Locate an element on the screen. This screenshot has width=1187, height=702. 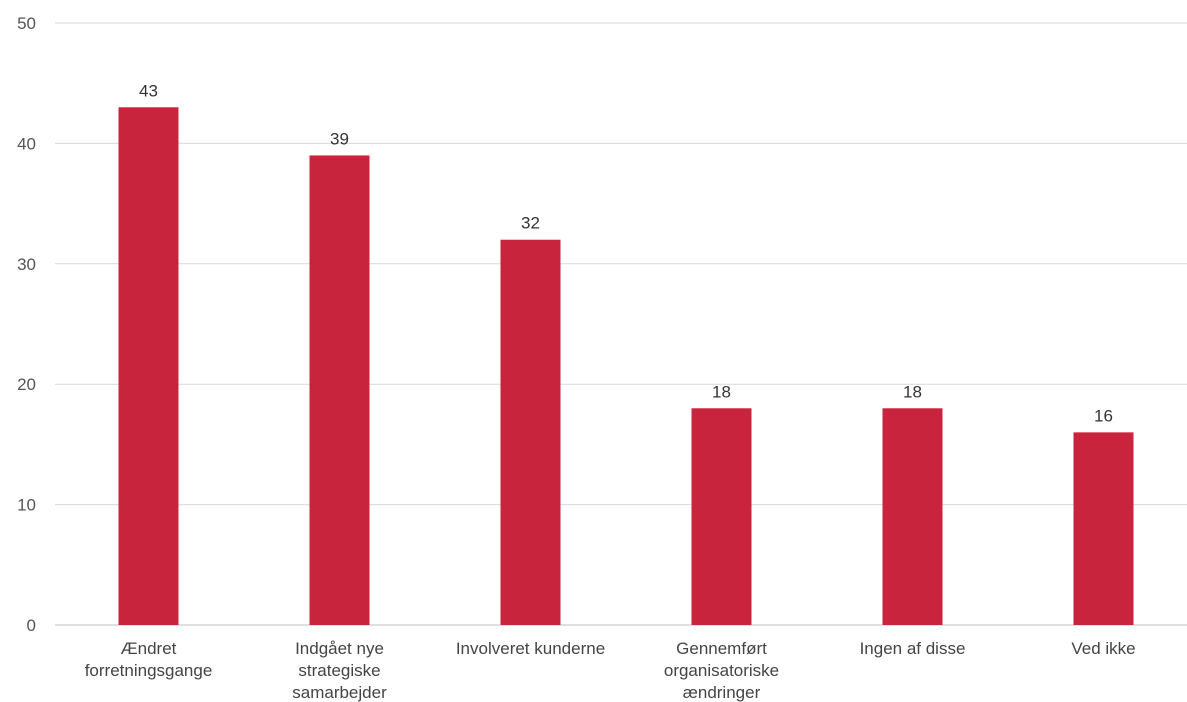
bar-value-label: 39 is located at coordinates (339, 138).